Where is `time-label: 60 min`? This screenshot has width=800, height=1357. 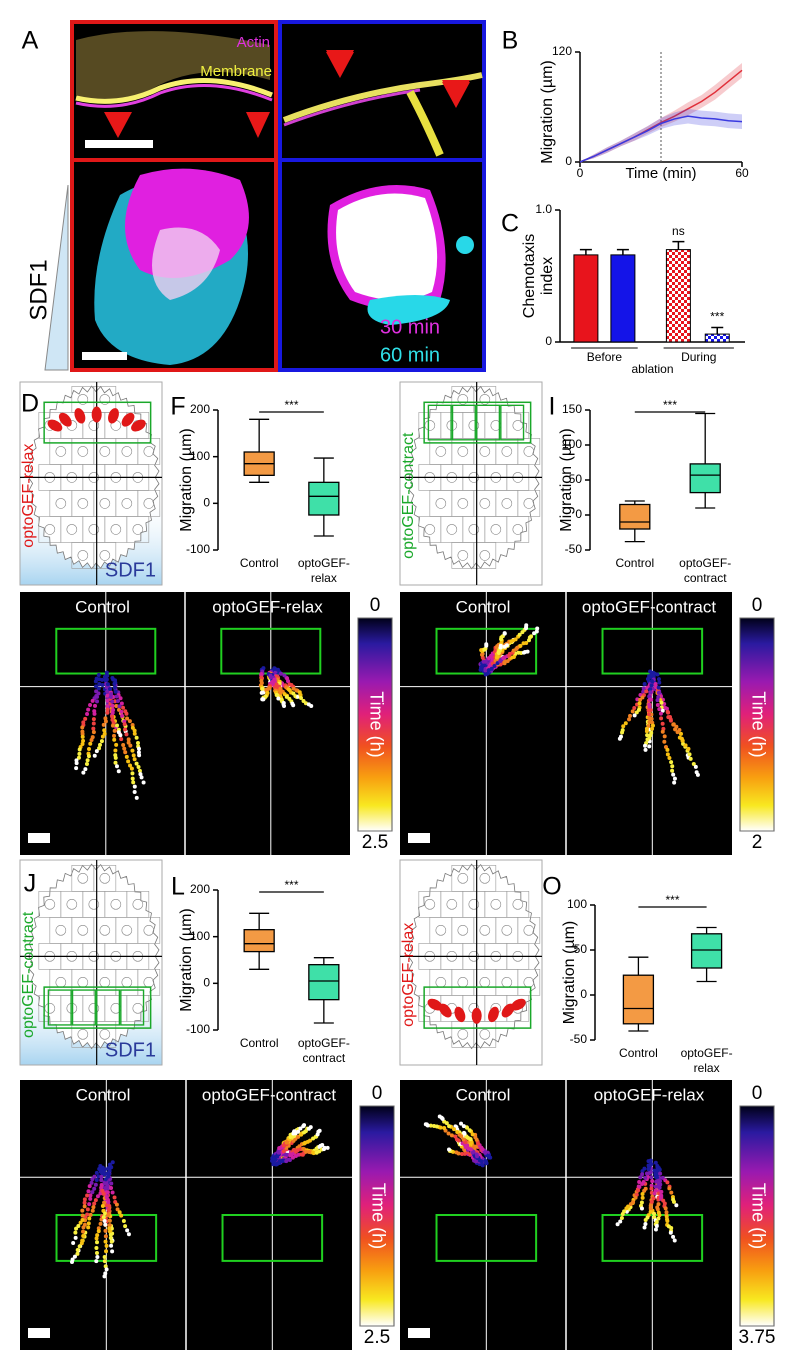
time-label: 60 min is located at coordinates (410, 355).